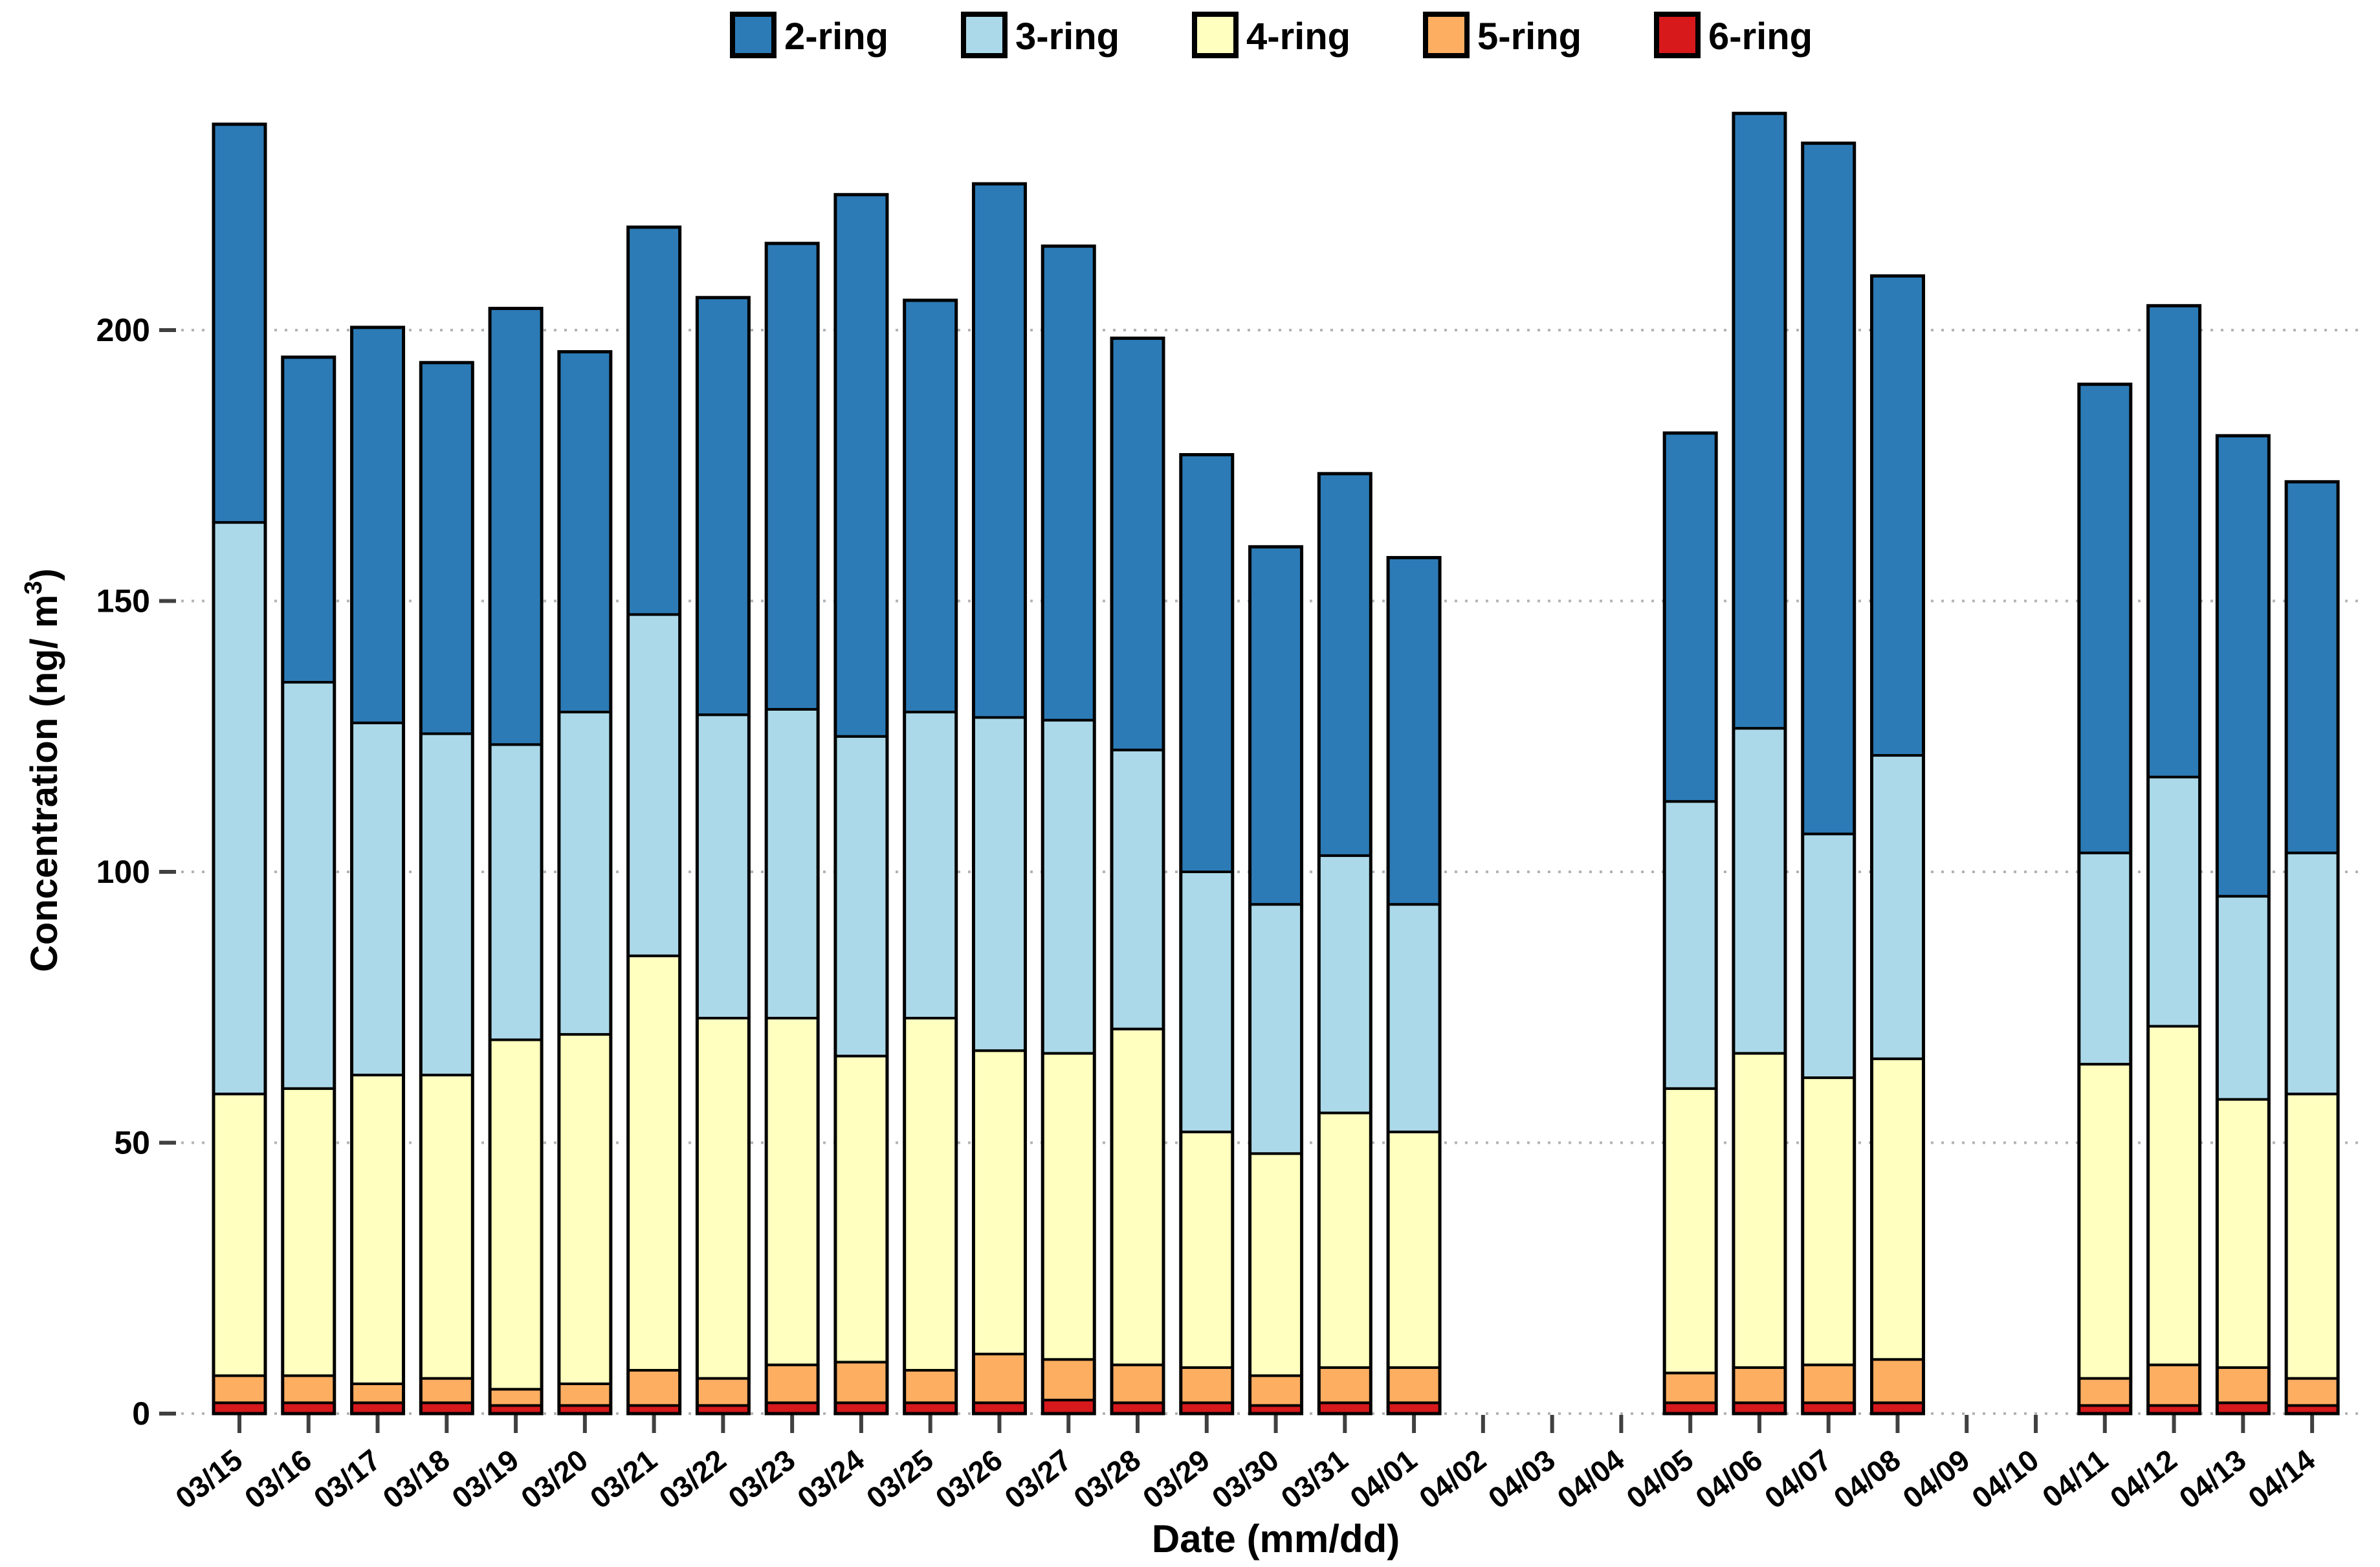 The height and width of the screenshot is (1567, 2380). What do you see at coordinates (1502, 35) in the screenshot?
I see `legend-item-5-ring: 5-ring` at bounding box center [1502, 35].